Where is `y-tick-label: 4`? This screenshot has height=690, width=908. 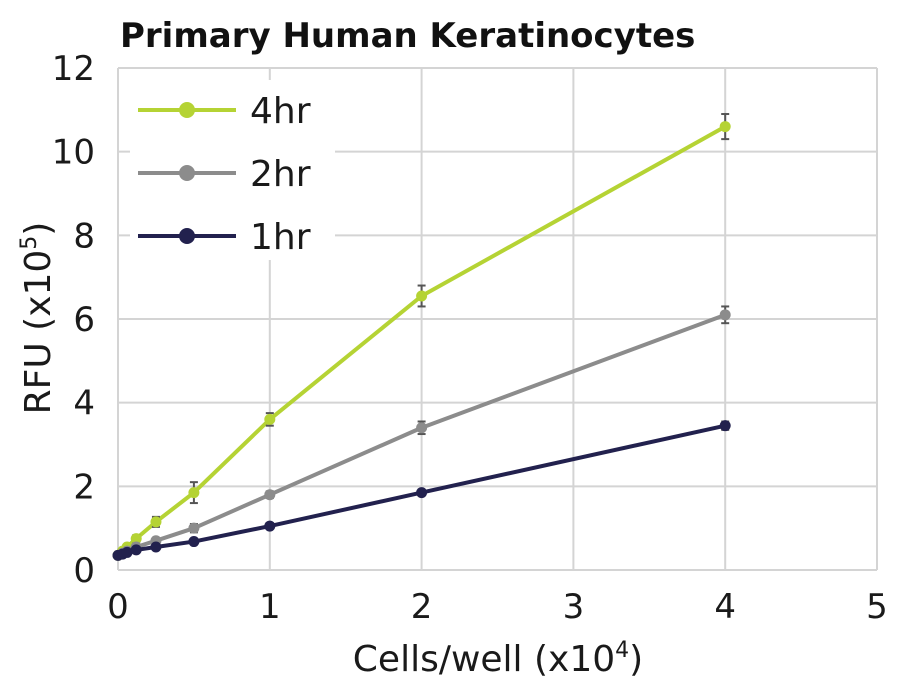 y-tick-label: 4 is located at coordinates (84, 404).